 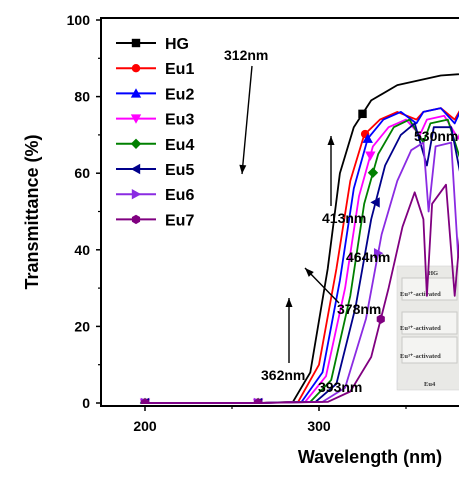 I want to click on legend-item-eu2: Eu2, so click(x=155, y=94).